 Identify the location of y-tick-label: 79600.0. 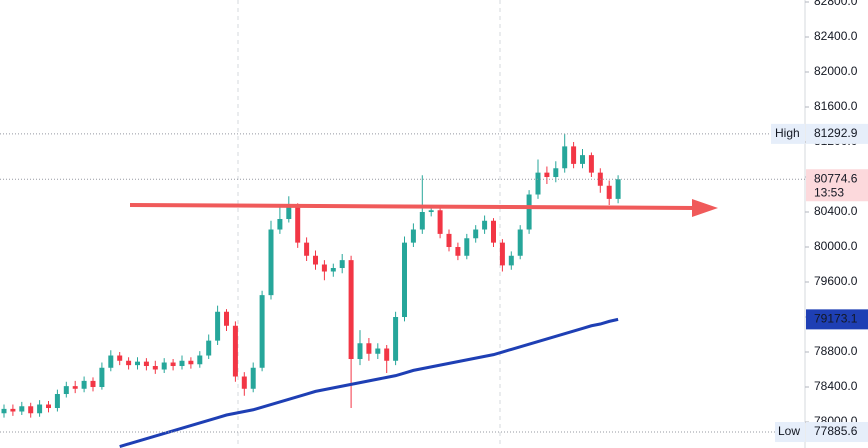
(836, 281).